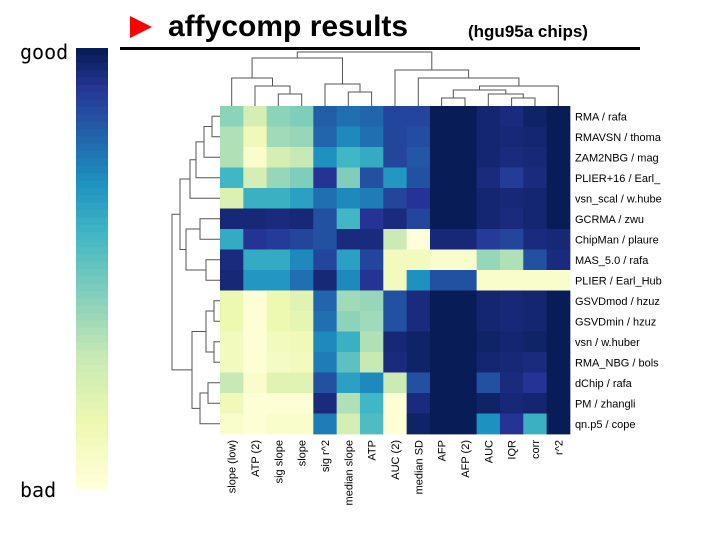 This screenshot has height=540, width=720. What do you see at coordinates (326, 456) in the screenshot?
I see `column-label: sig r^2` at bounding box center [326, 456].